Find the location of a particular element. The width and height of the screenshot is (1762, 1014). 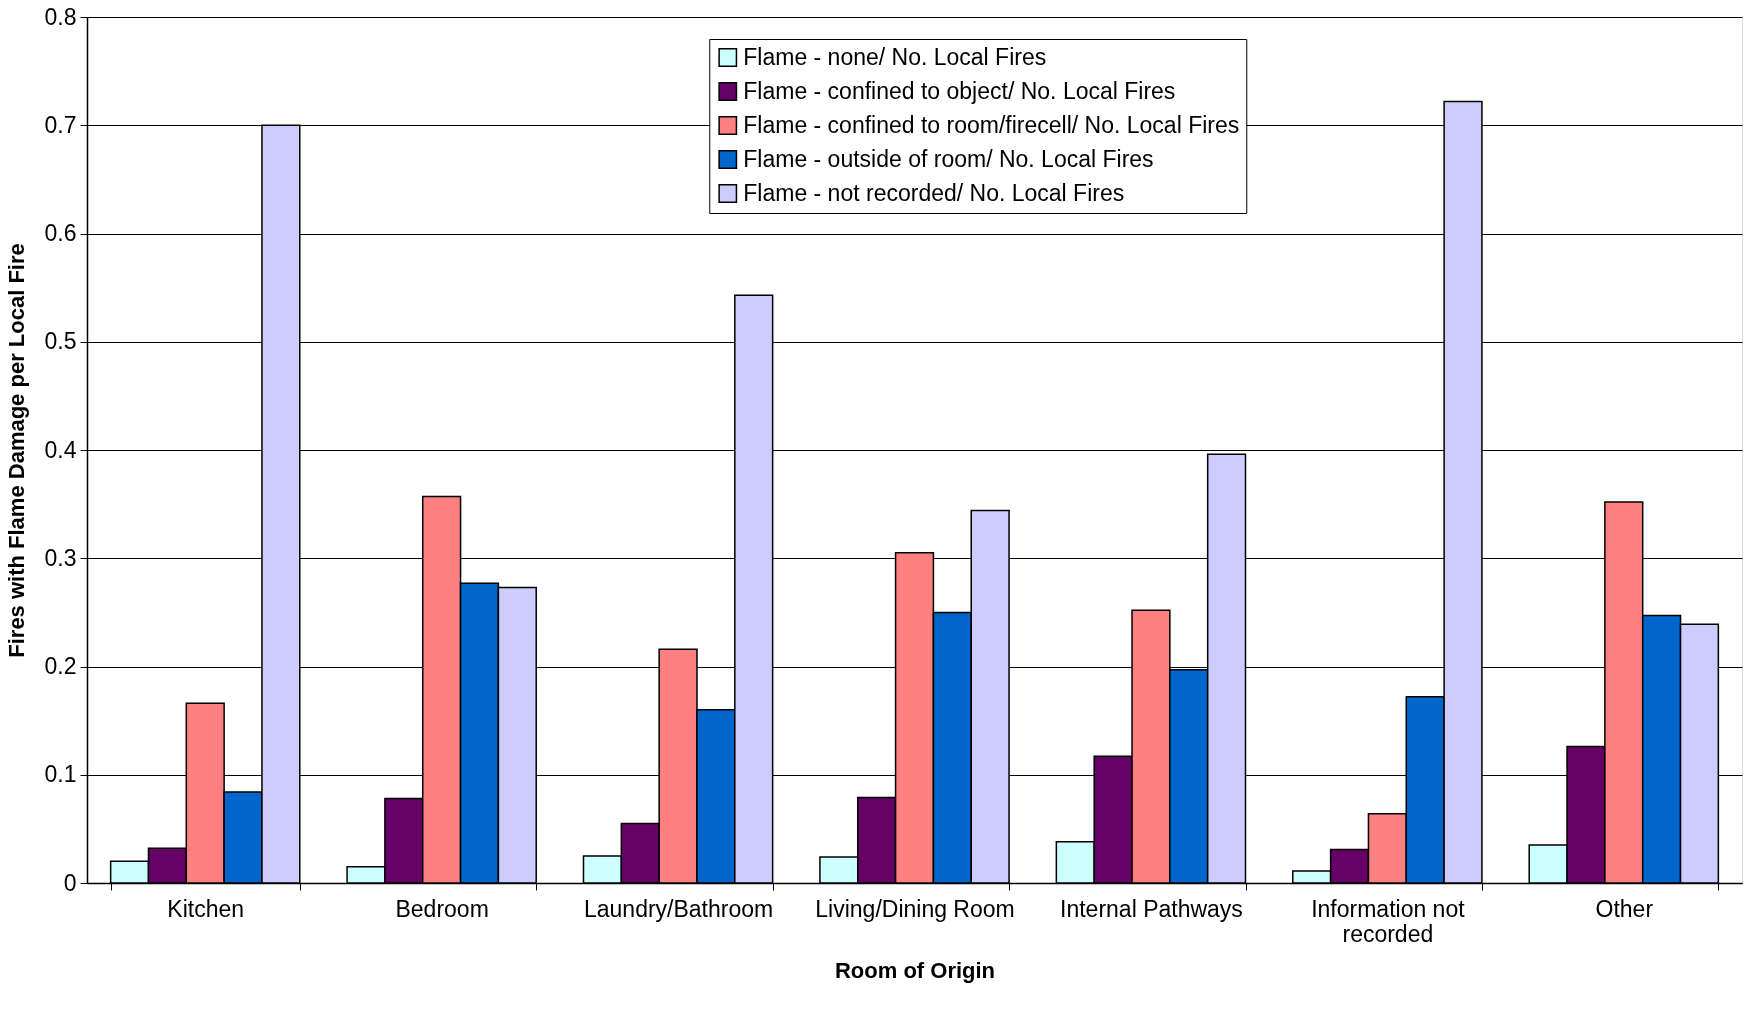

x-axis-title: Room of Origin is located at coordinates (915, 970).